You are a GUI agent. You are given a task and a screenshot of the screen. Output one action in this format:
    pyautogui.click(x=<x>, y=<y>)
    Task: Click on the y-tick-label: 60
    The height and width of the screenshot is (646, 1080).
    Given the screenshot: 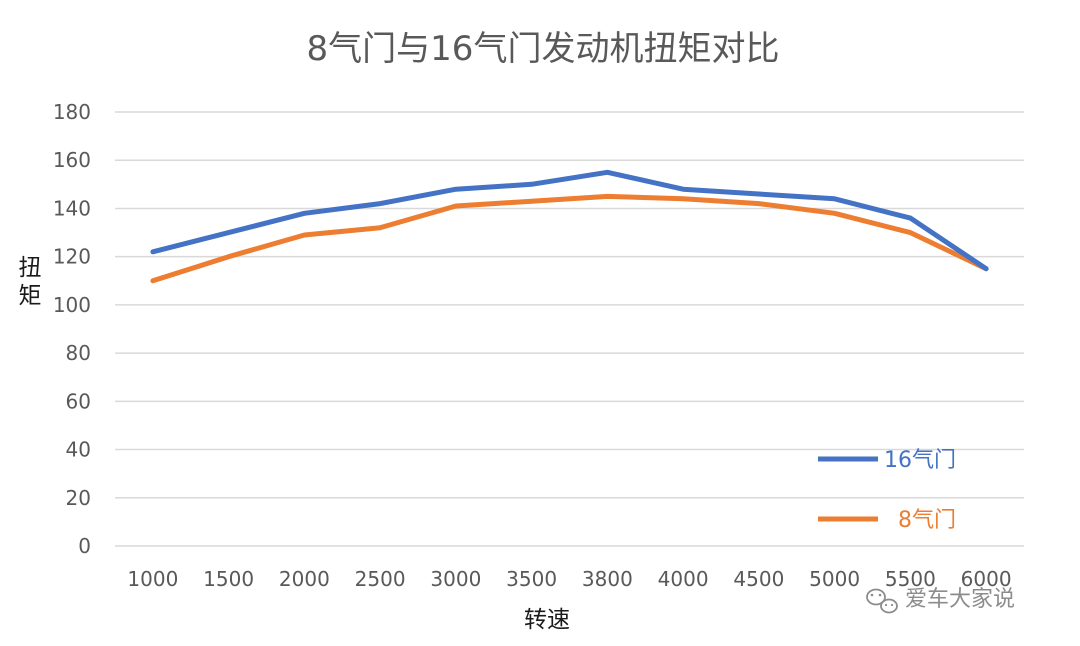 What is the action you would take?
    pyautogui.click(x=78, y=401)
    